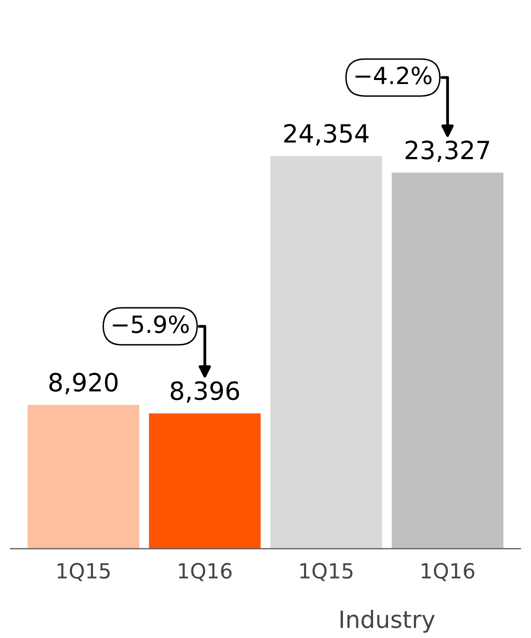 This screenshot has width=531, height=638. I want to click on data-label: 8,920, so click(83, 383).